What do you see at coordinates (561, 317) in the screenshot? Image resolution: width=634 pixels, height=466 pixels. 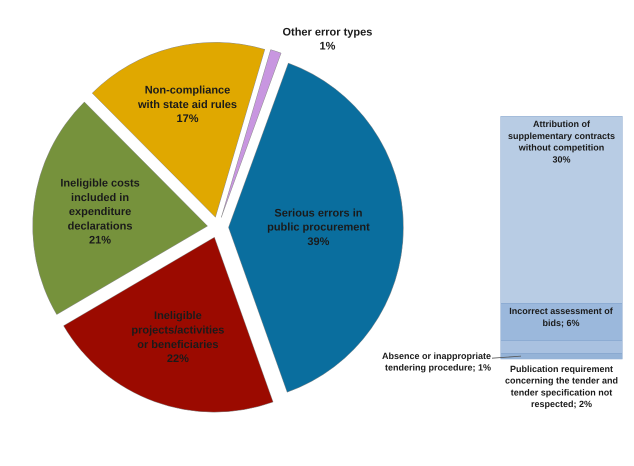 I see `data-label: Incorrect assessment of bids; 6%` at bounding box center [561, 317].